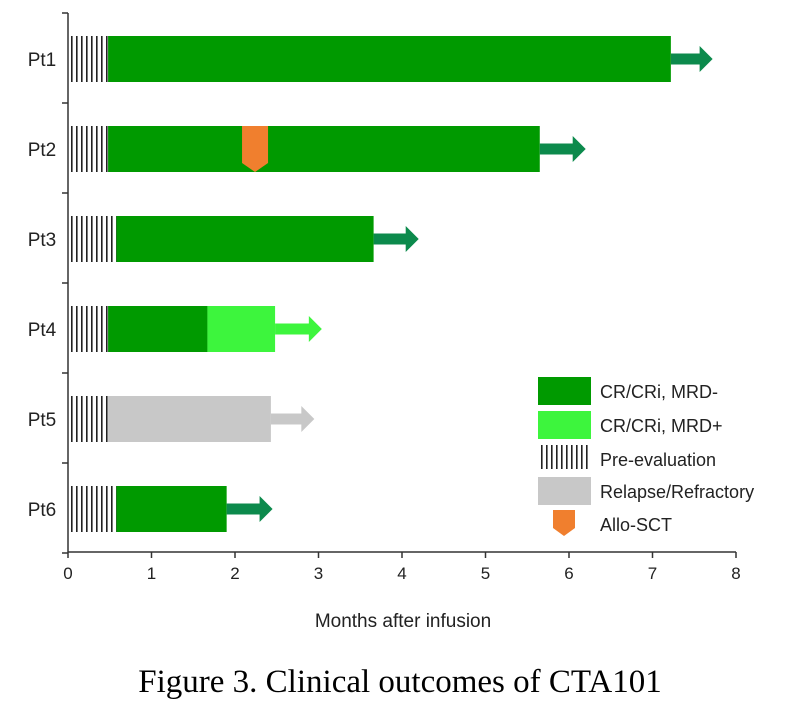 This screenshot has height=717, width=800. I want to click on y-label-pt6: Pt6, so click(42, 510).